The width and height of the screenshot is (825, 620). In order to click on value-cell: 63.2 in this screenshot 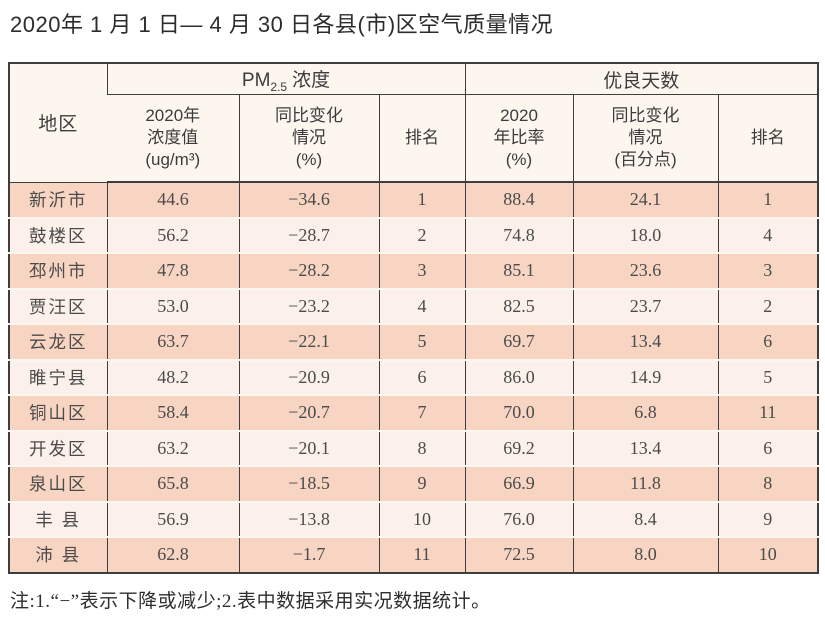, I will do `click(172, 448)`.